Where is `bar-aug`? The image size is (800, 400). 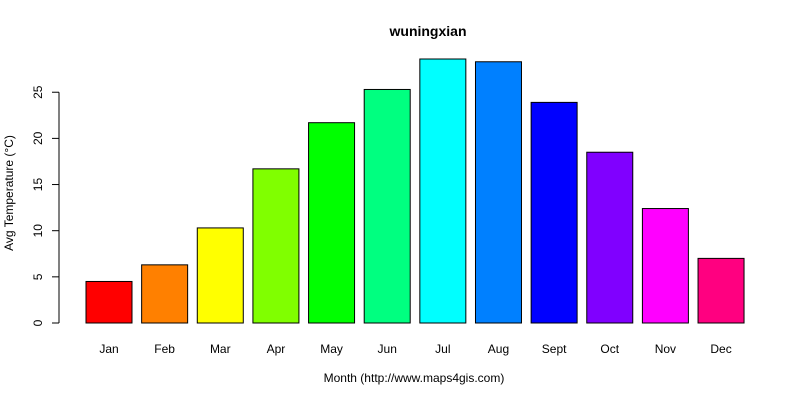
bar-aug is located at coordinates (498, 192).